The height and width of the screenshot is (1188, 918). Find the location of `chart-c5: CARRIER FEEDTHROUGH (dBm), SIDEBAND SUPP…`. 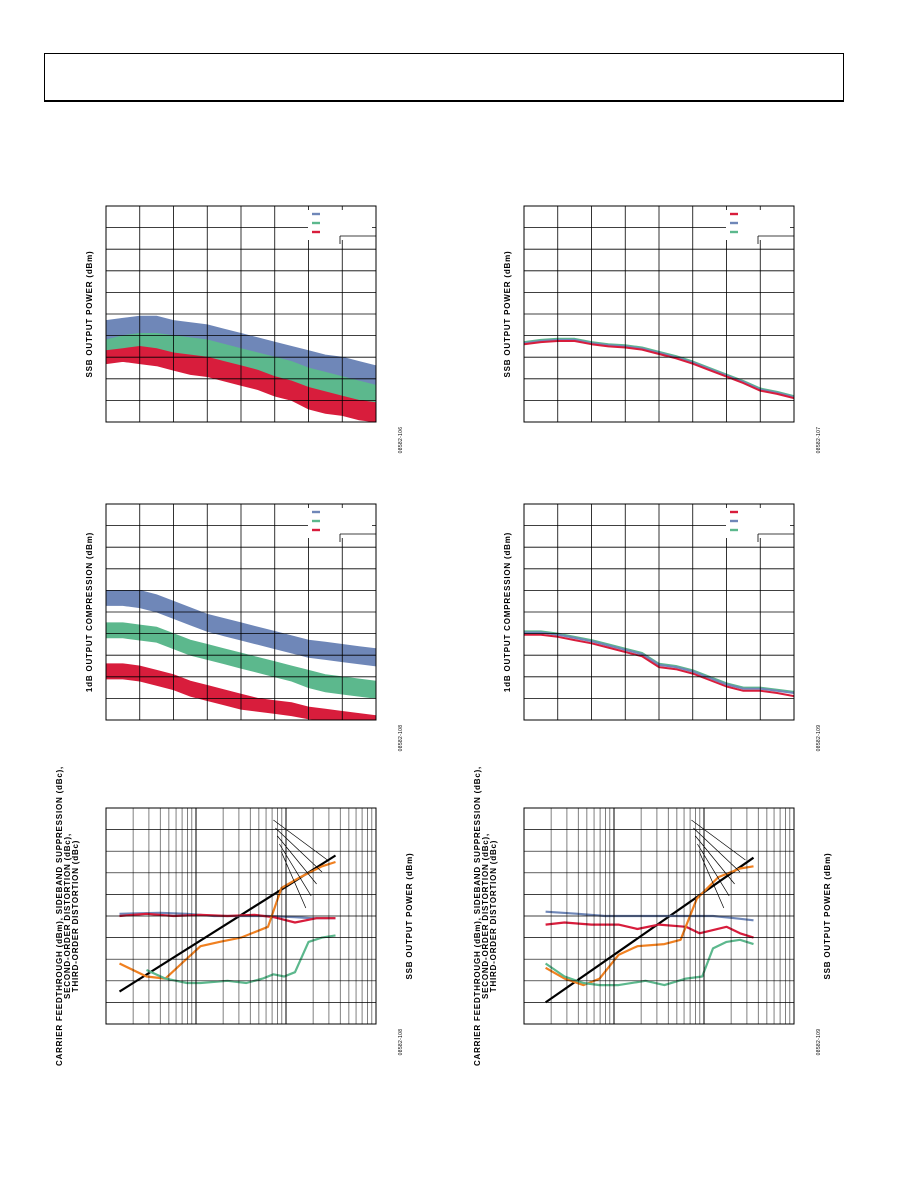

chart-c5: CARRIER FEEDTHROUGH (dBm), SIDEBAND SUPP… is located at coordinates (234, 916).